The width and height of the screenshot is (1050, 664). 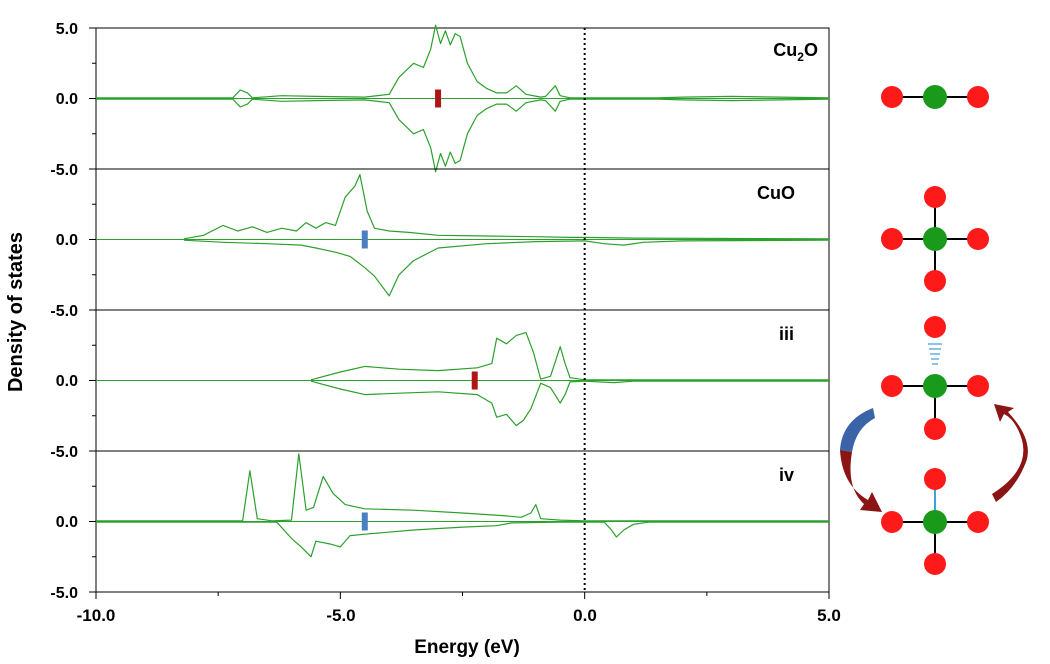 What do you see at coordinates (785, 50) in the screenshot?
I see `panel-label-main: Cu` at bounding box center [785, 50].